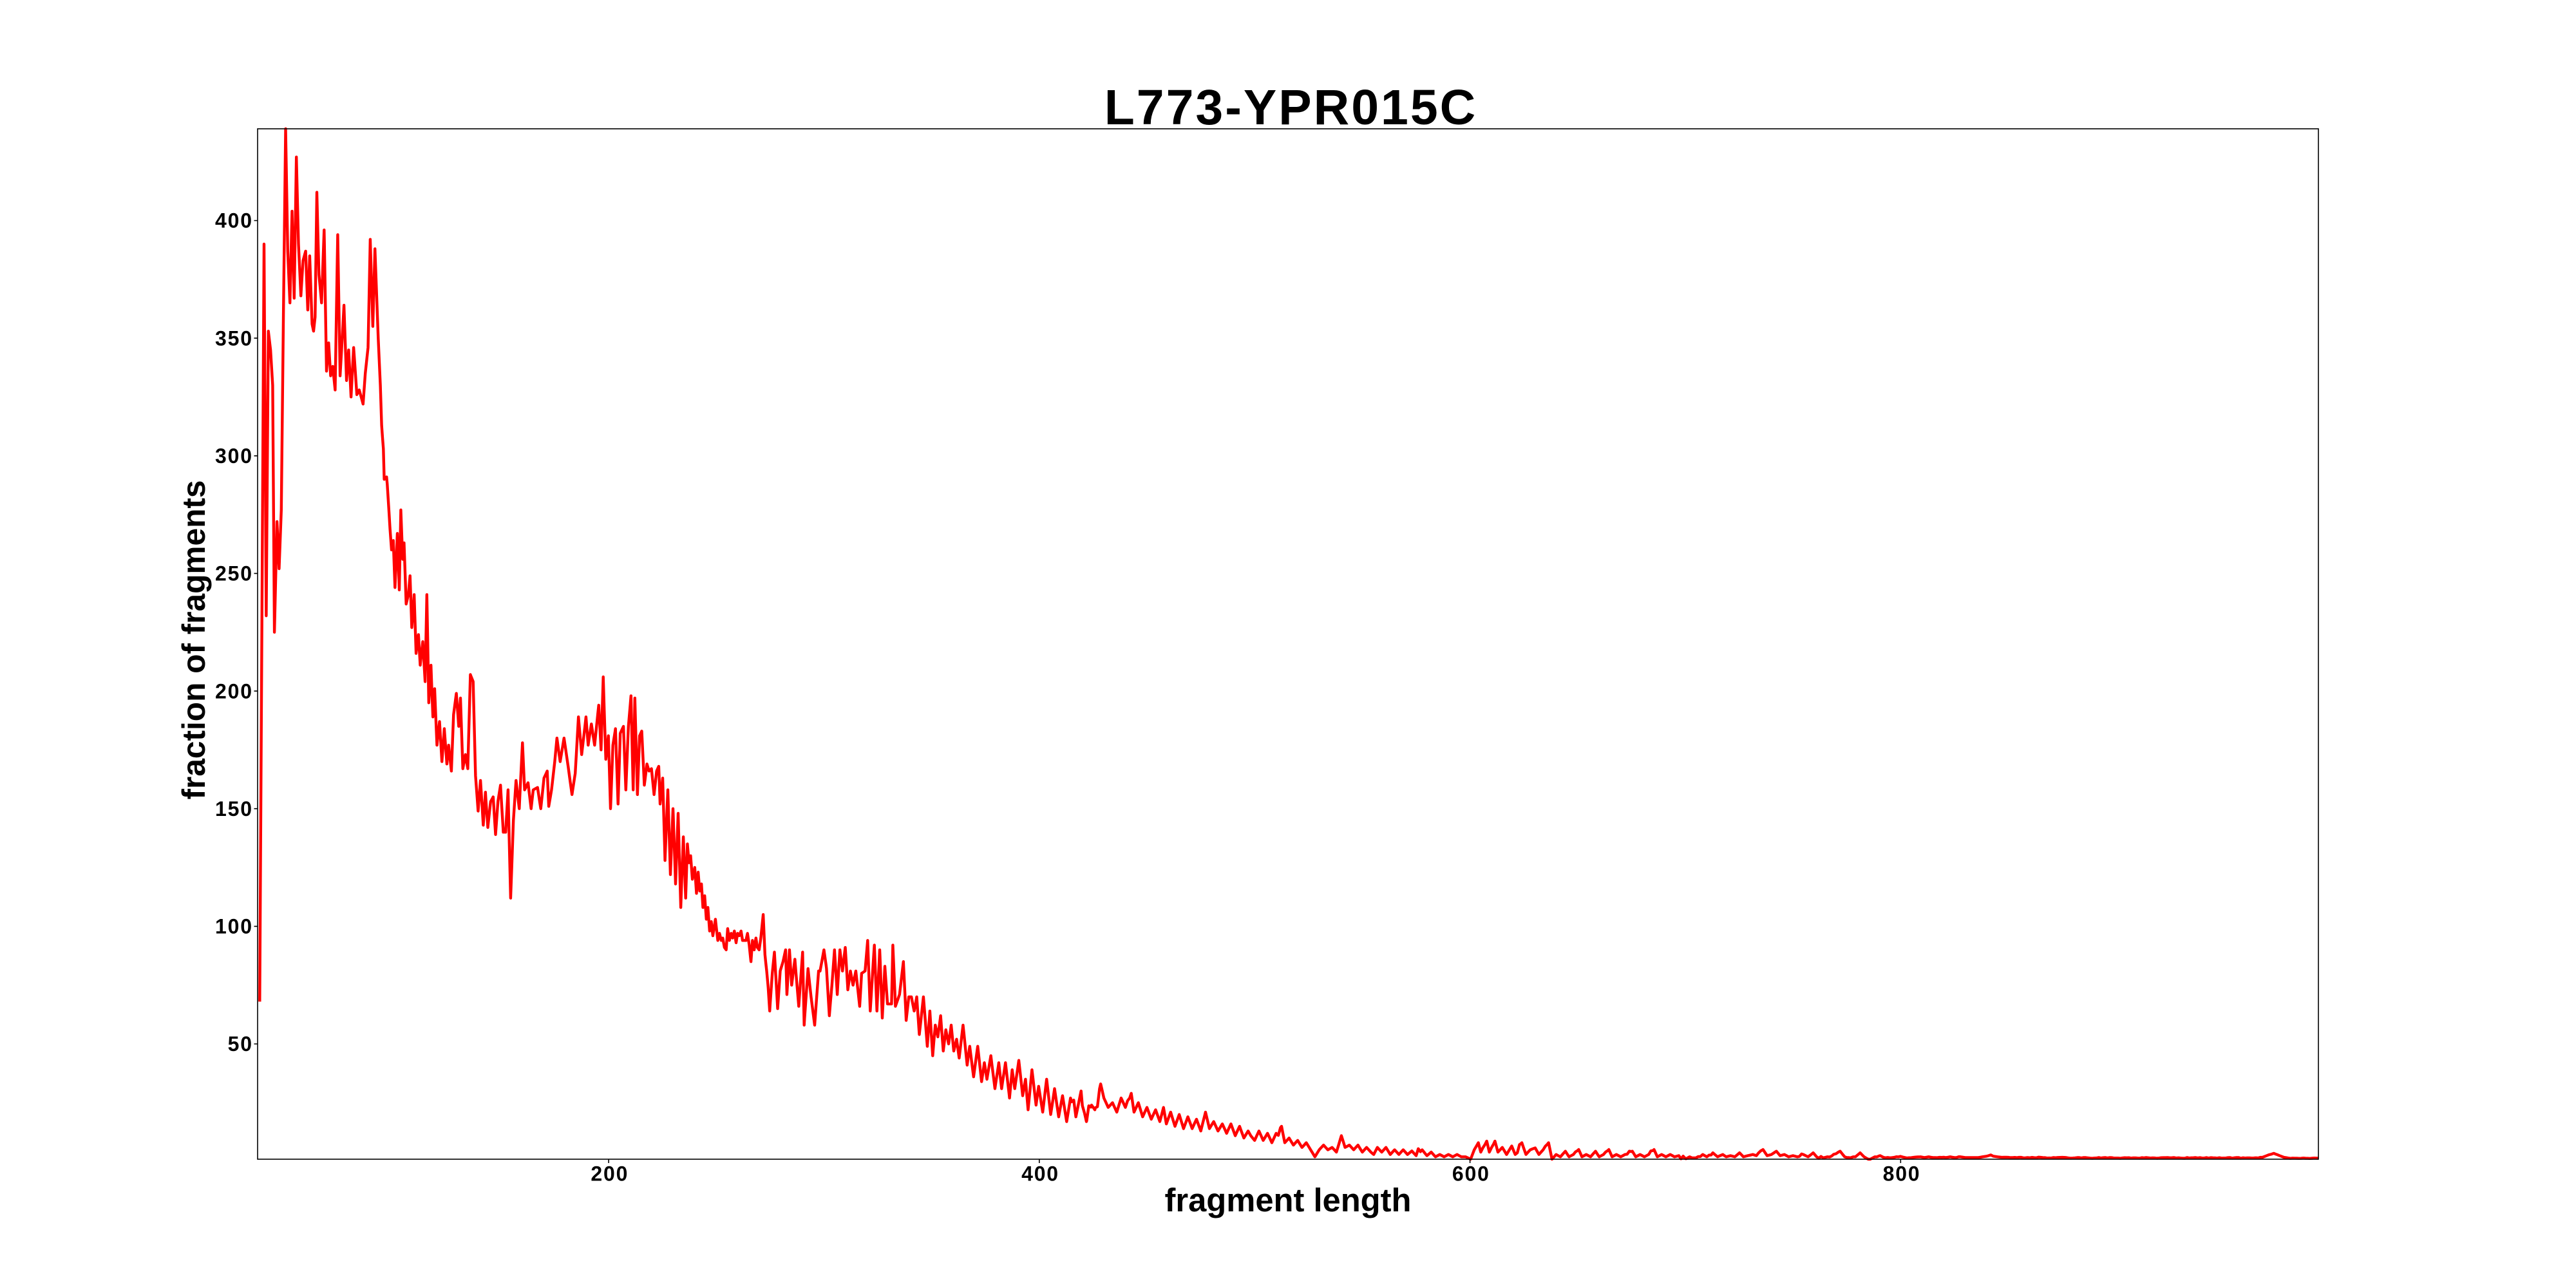  I want to click on svg-text: 150, so click(234, 809).